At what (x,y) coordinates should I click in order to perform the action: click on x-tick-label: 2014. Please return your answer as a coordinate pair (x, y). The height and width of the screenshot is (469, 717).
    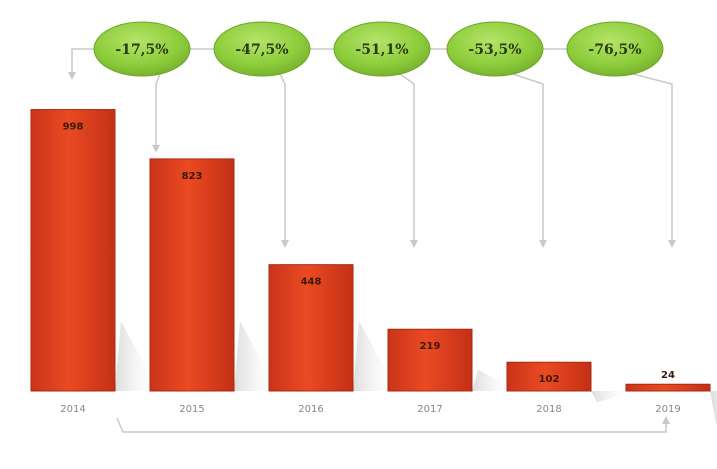
    Looking at the image, I should click on (72, 409).